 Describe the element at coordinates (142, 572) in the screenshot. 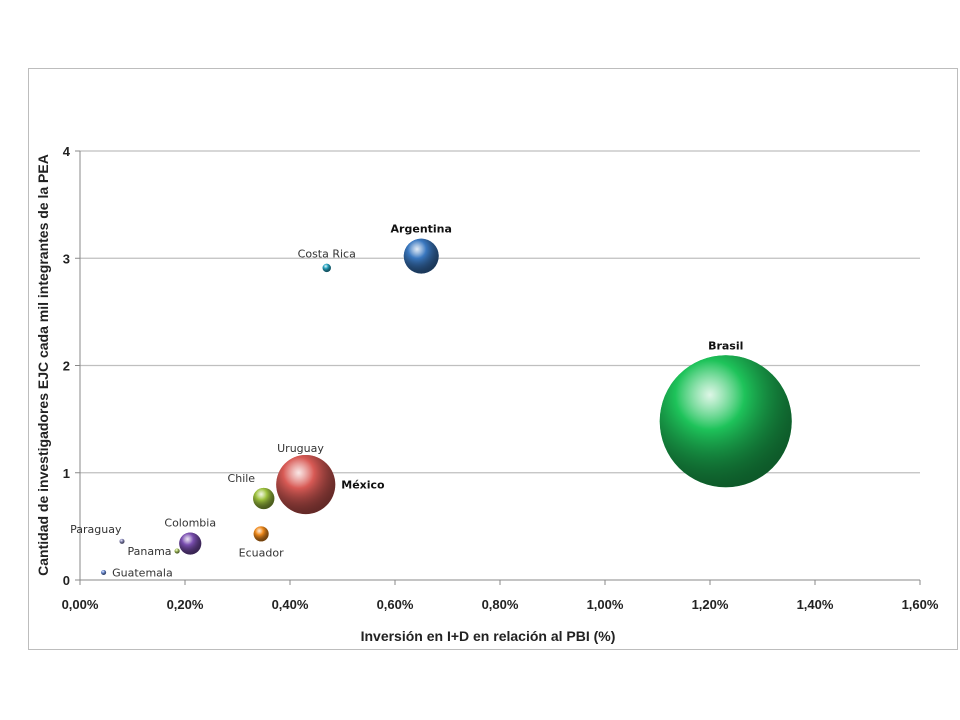

I see `label-guatemala: Guatemala` at that location.